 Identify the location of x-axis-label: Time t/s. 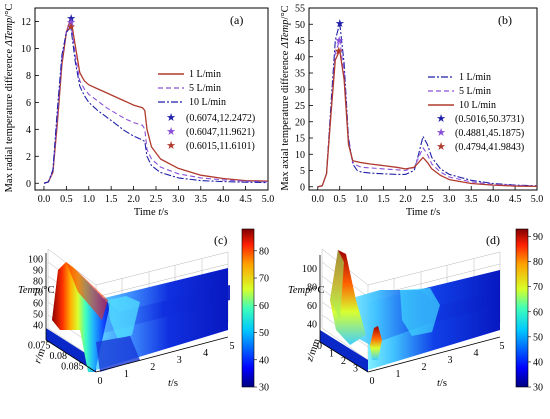
(423, 212).